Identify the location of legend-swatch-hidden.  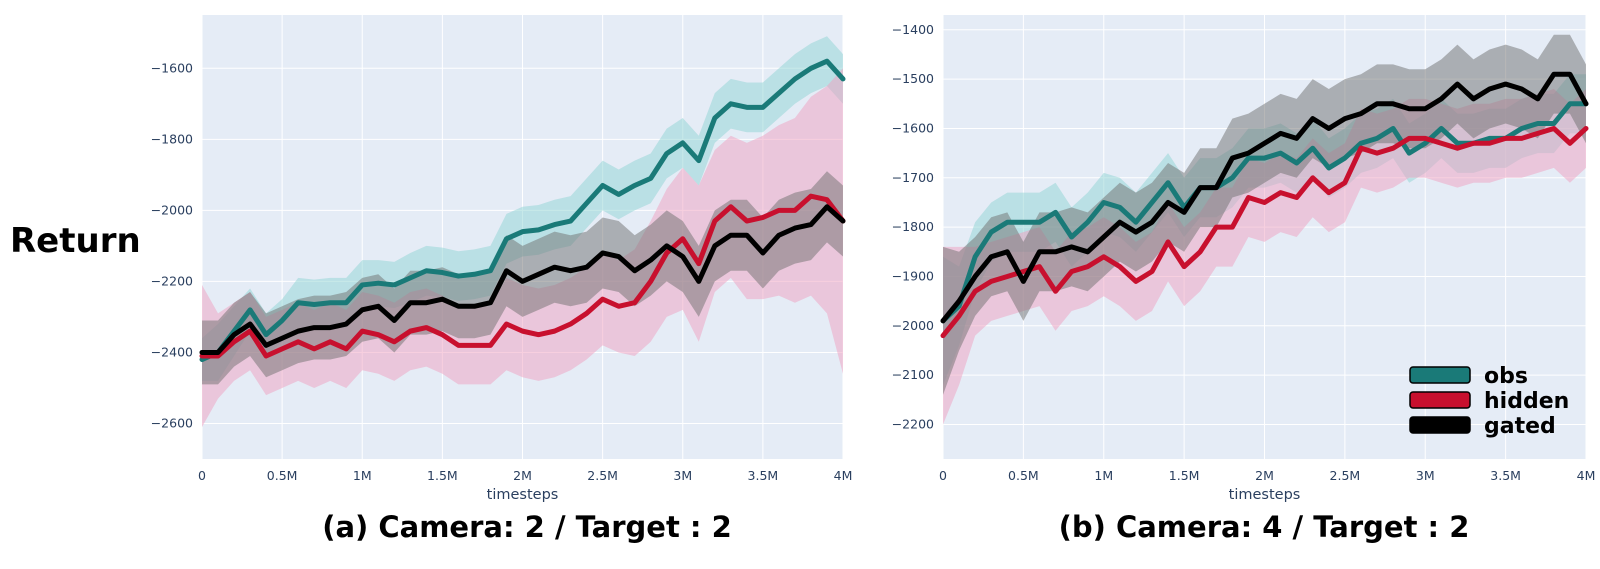
(1440, 400).